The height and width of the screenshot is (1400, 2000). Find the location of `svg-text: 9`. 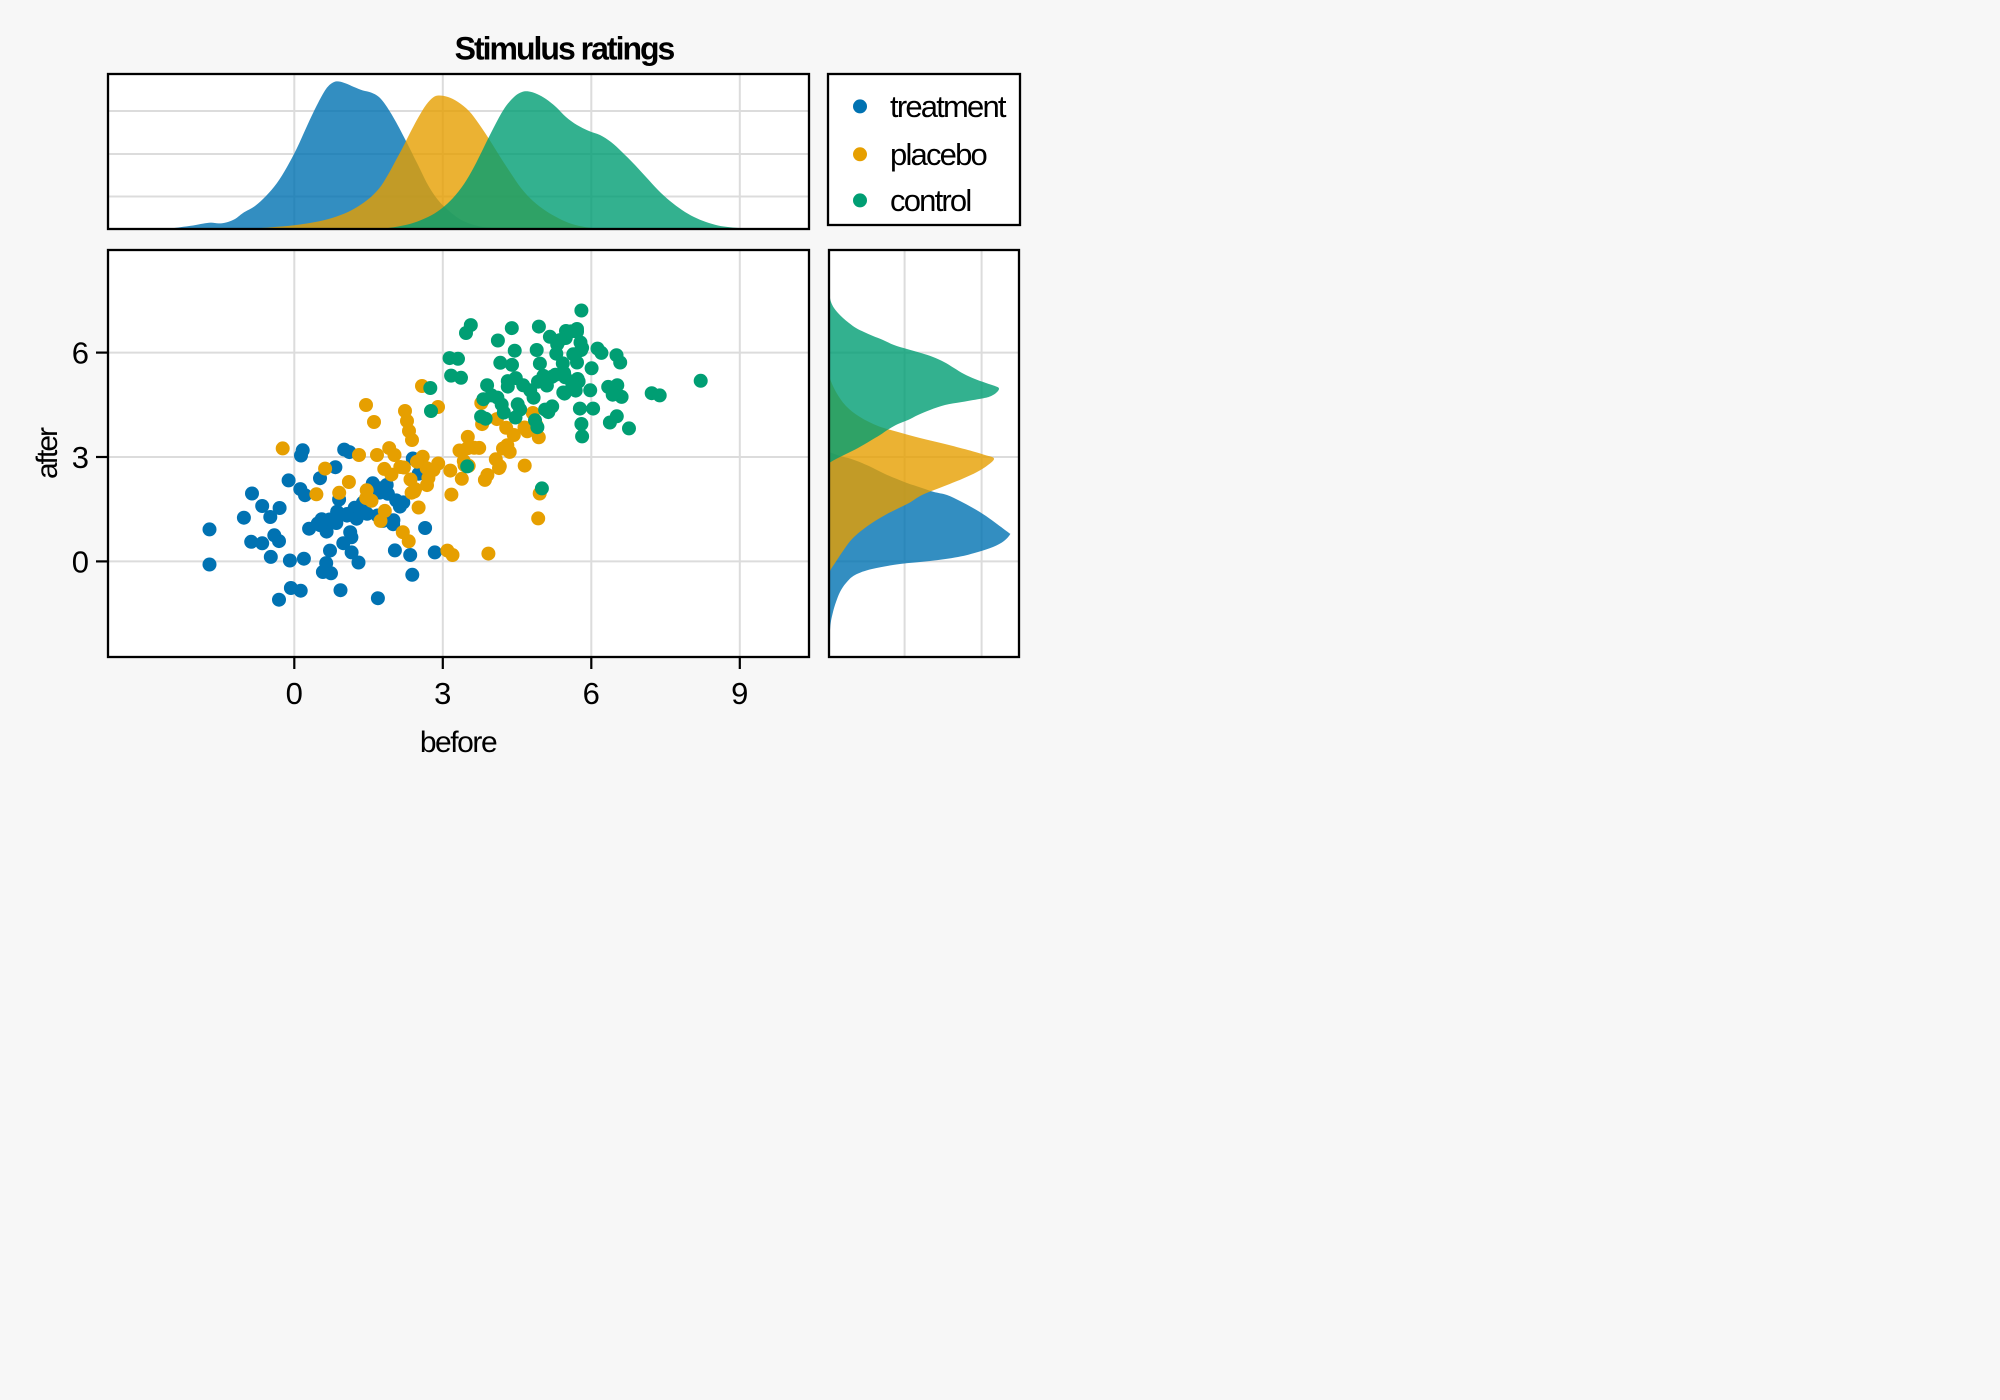

svg-text: 9 is located at coordinates (739, 693).